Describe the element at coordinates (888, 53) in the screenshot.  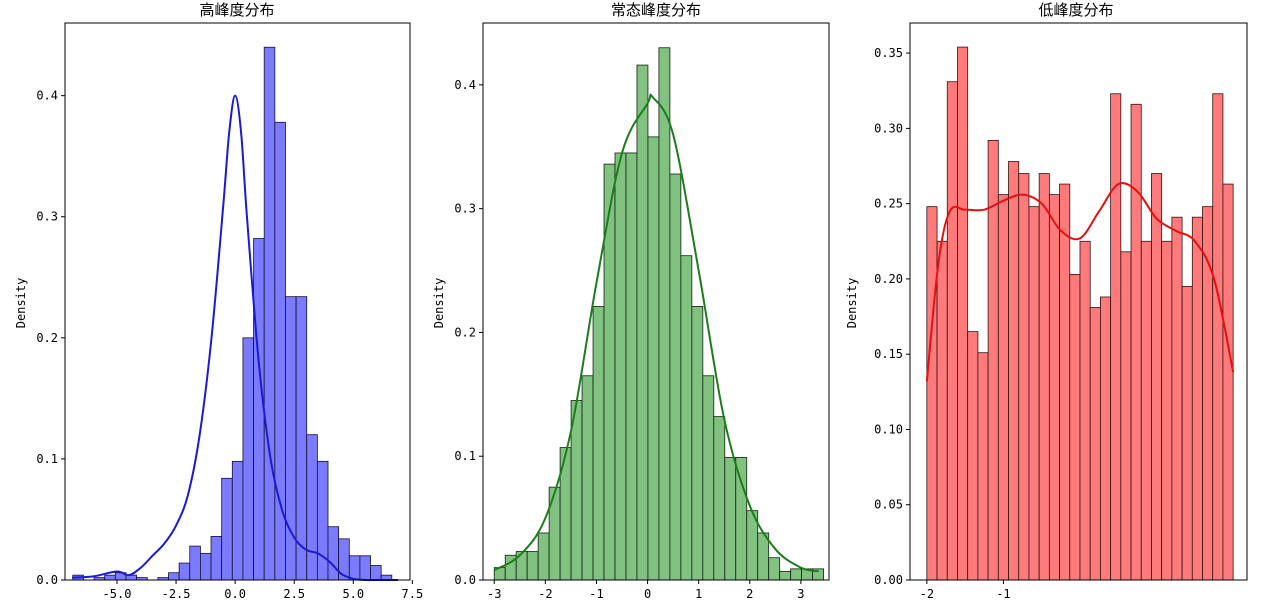
I see `y-tick-label: 0.35` at that location.